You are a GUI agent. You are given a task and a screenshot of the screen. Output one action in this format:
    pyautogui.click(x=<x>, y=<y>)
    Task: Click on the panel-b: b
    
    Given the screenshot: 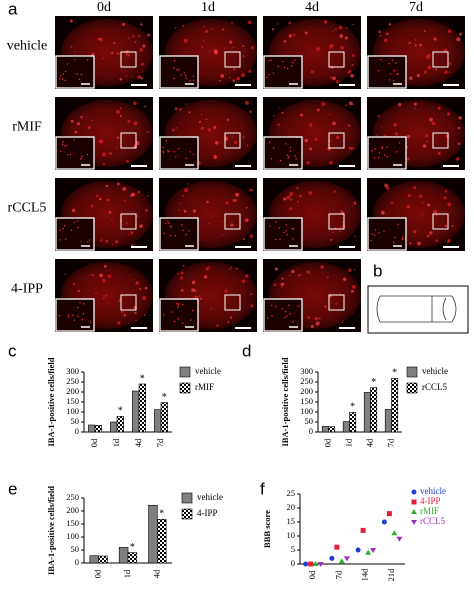 What is the action you would take?
    pyautogui.click(x=418, y=297)
    